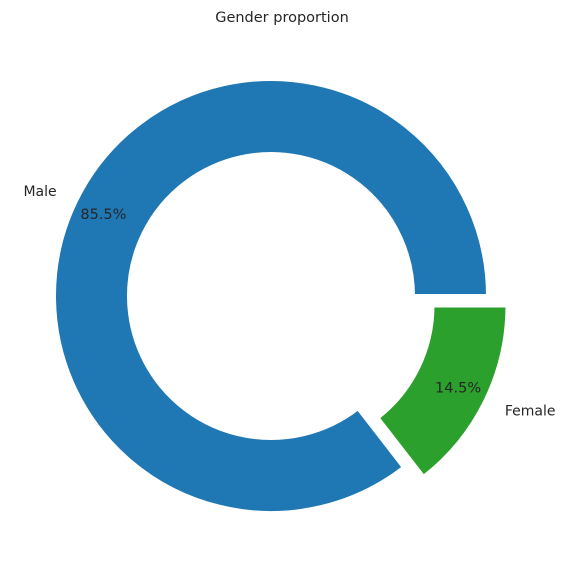 The image size is (566, 582). What do you see at coordinates (39, 192) in the screenshot?
I see `category-label-male: Male` at bounding box center [39, 192].